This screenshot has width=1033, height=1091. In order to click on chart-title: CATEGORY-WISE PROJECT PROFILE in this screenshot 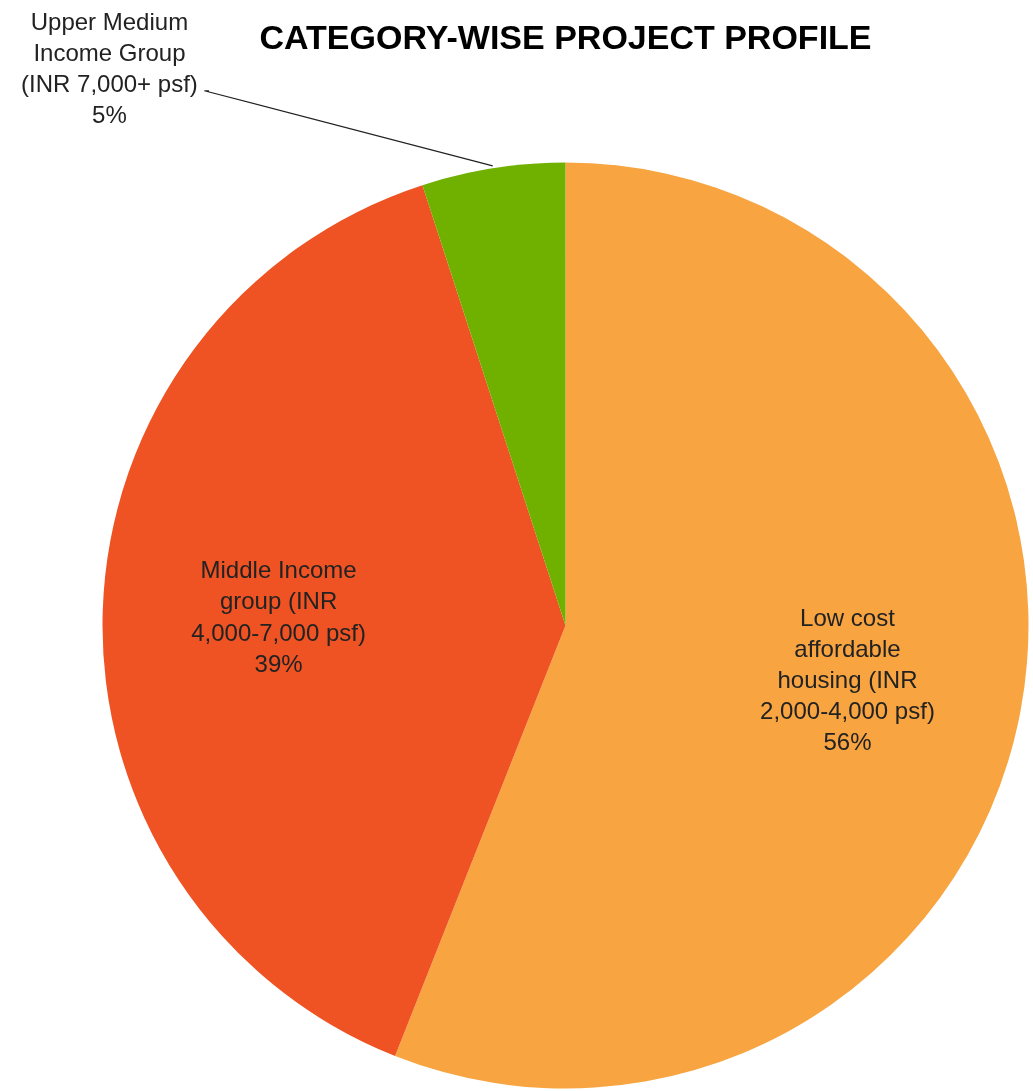, I will do `click(565, 37)`.